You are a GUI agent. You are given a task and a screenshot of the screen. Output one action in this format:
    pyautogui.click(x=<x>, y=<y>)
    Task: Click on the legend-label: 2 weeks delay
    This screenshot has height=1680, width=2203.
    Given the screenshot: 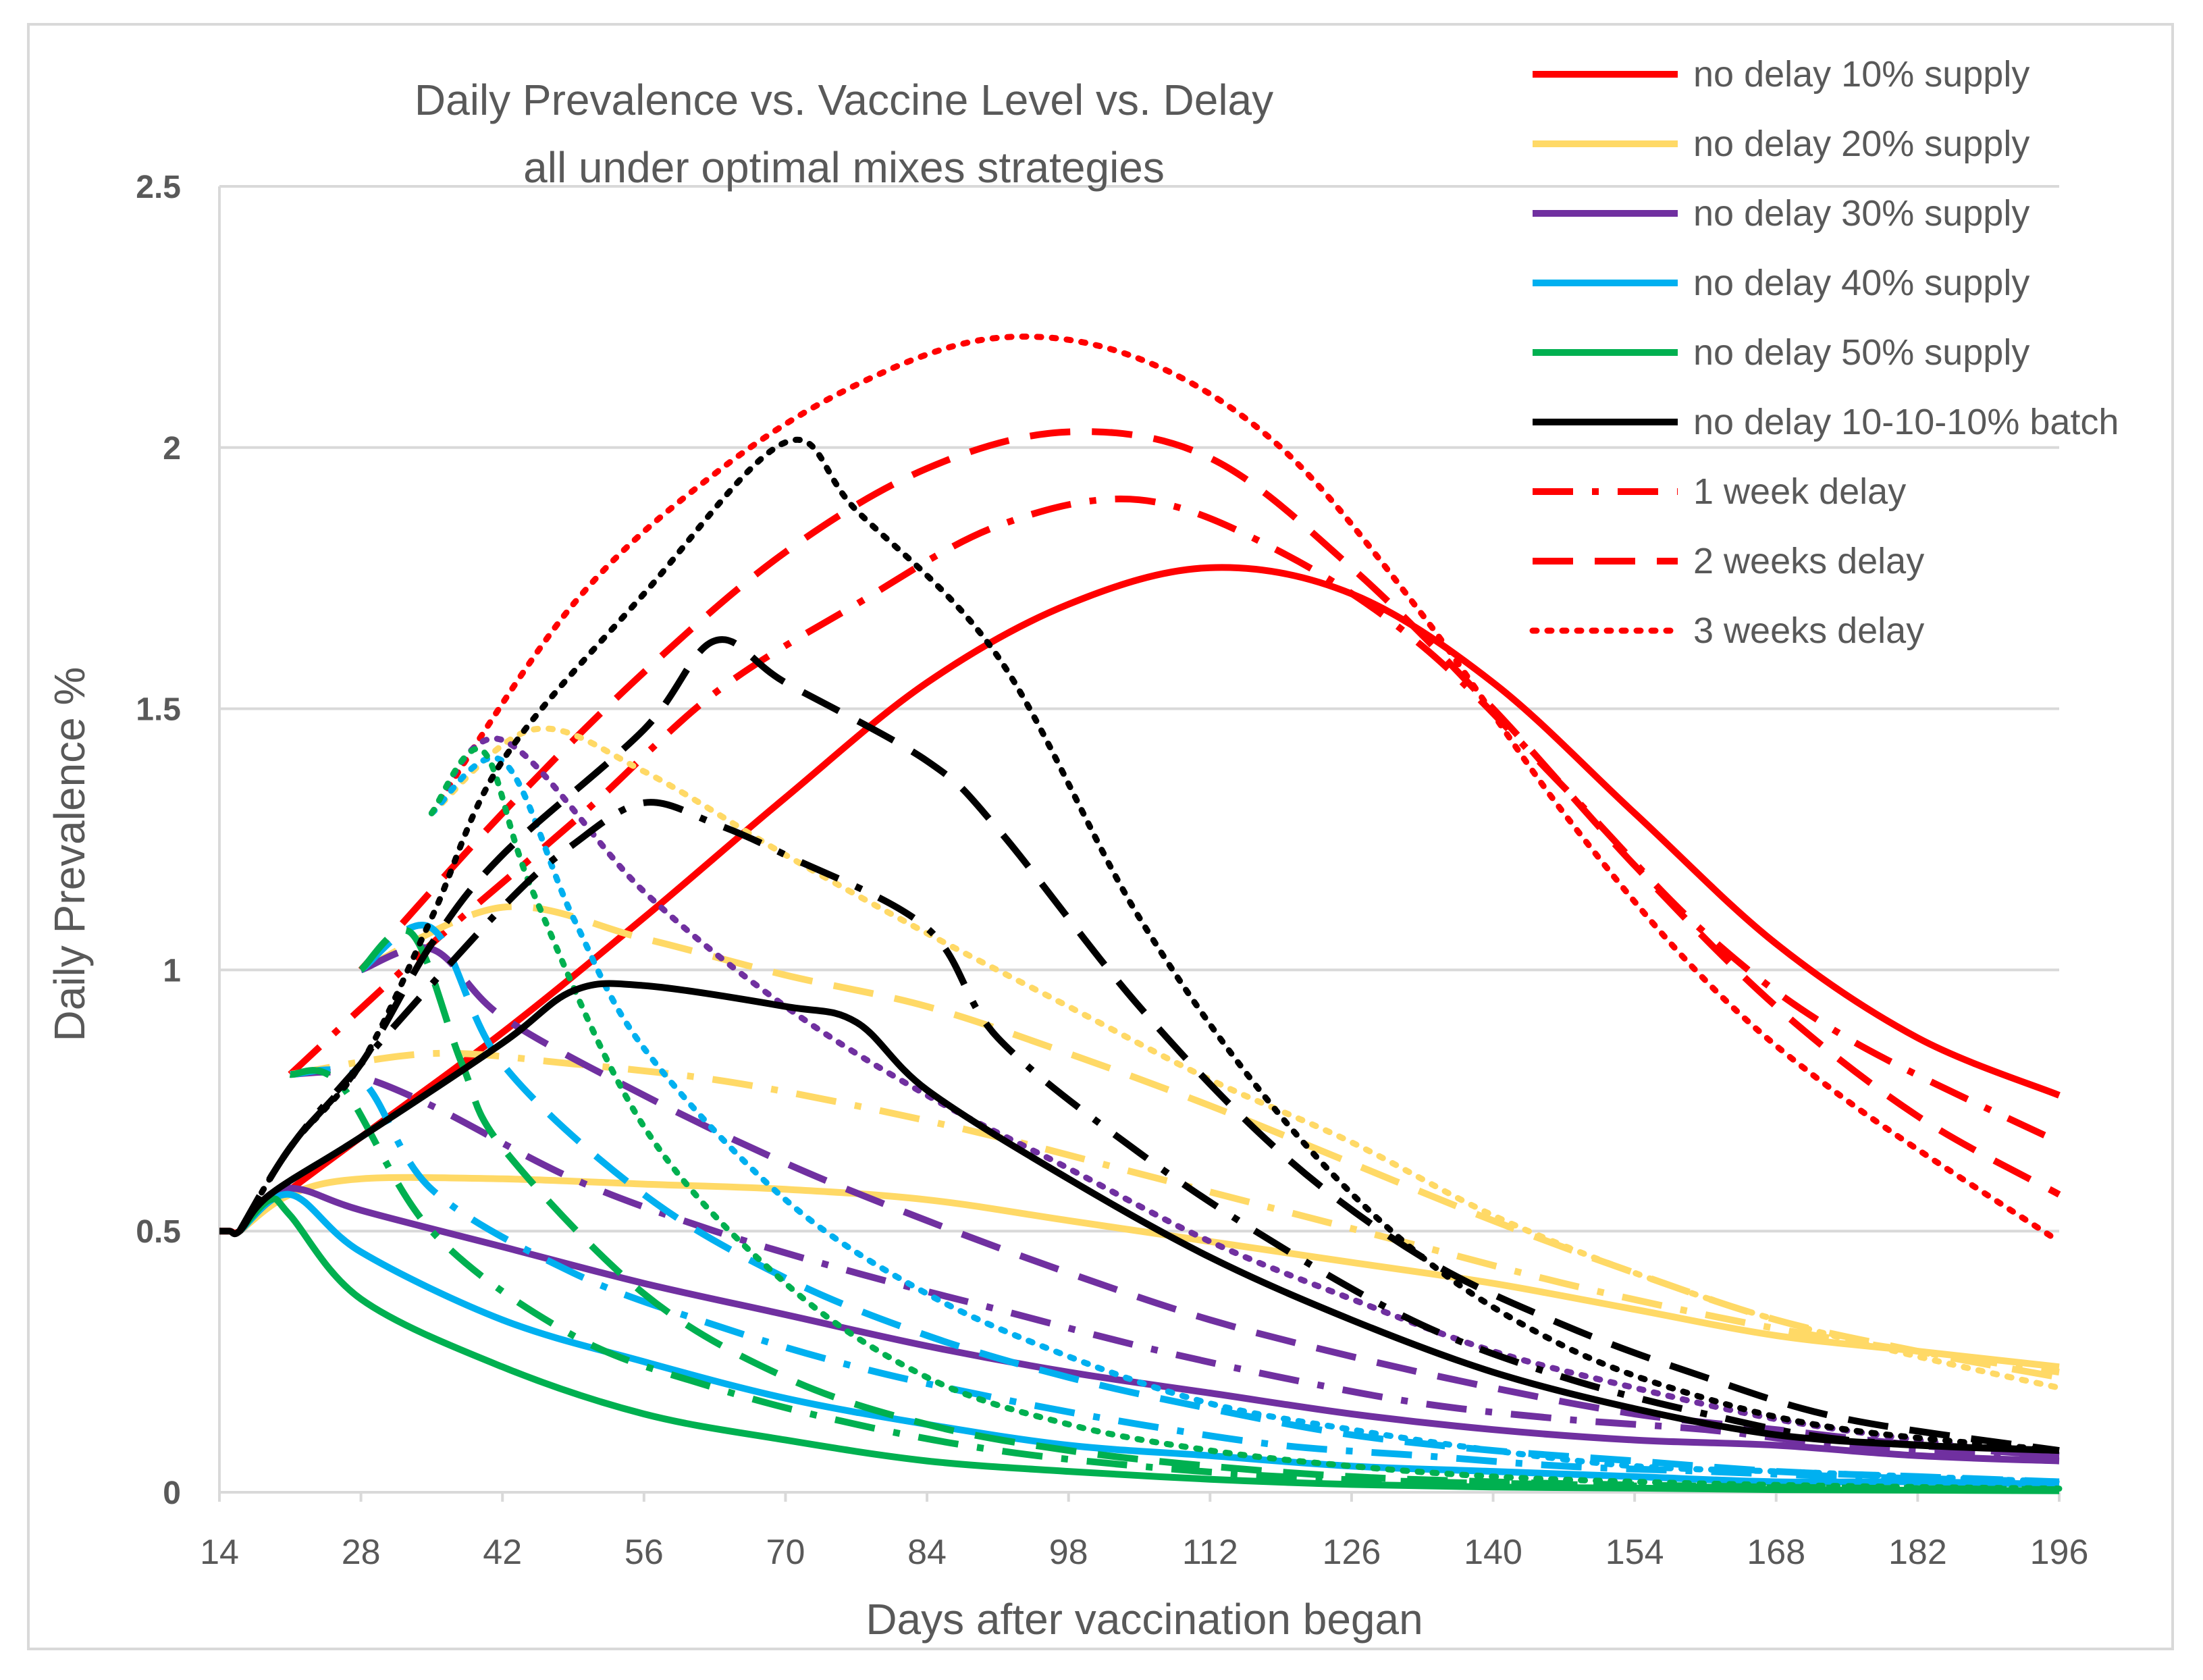 What is the action you would take?
    pyautogui.click(x=1808, y=561)
    